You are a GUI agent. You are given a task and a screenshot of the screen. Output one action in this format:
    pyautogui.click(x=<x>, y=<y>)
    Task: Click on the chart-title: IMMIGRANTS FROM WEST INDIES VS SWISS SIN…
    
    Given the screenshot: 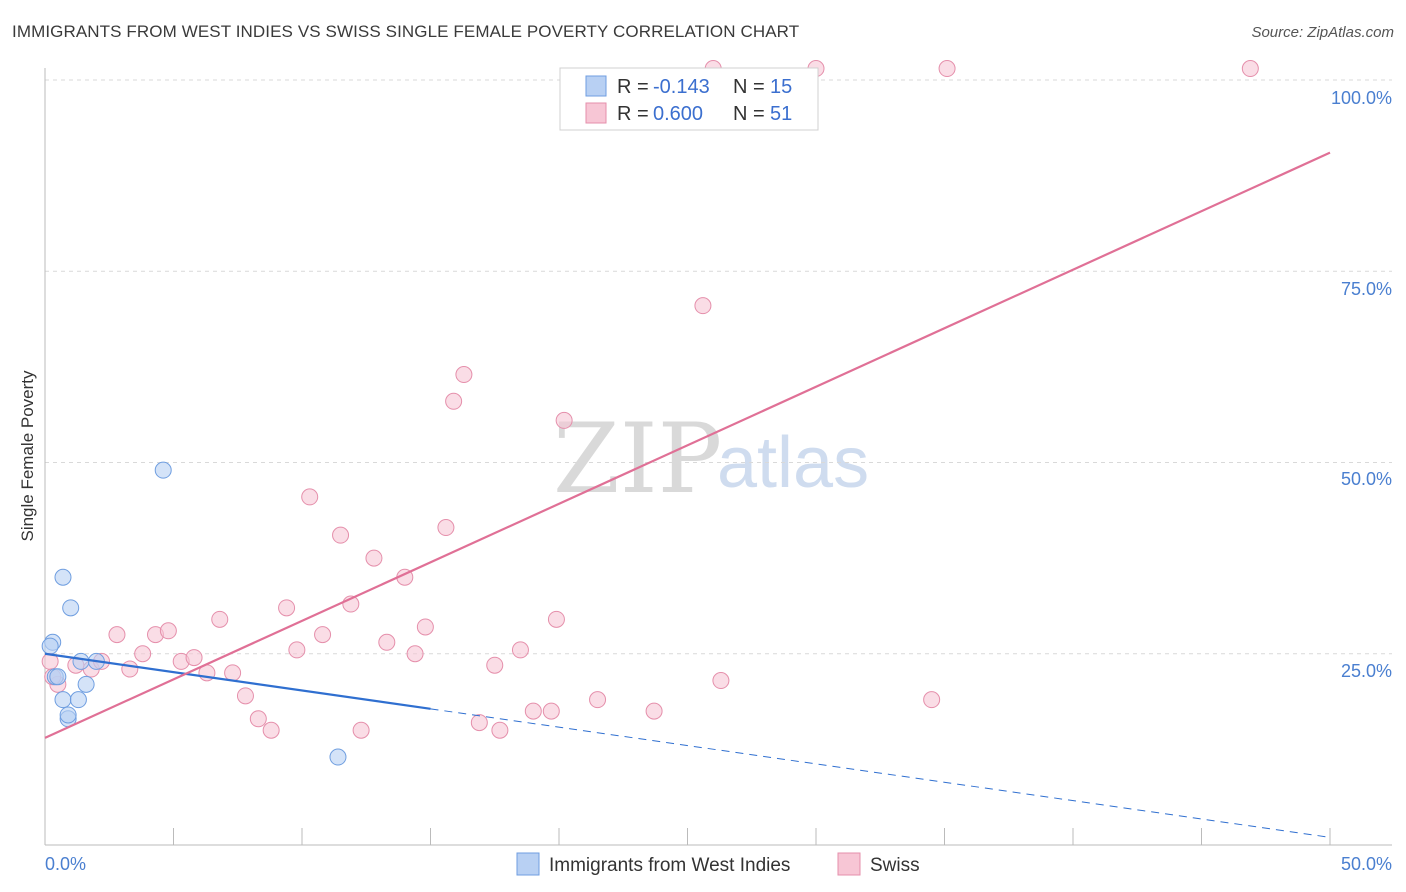 What is the action you would take?
    pyautogui.click(x=406, y=31)
    